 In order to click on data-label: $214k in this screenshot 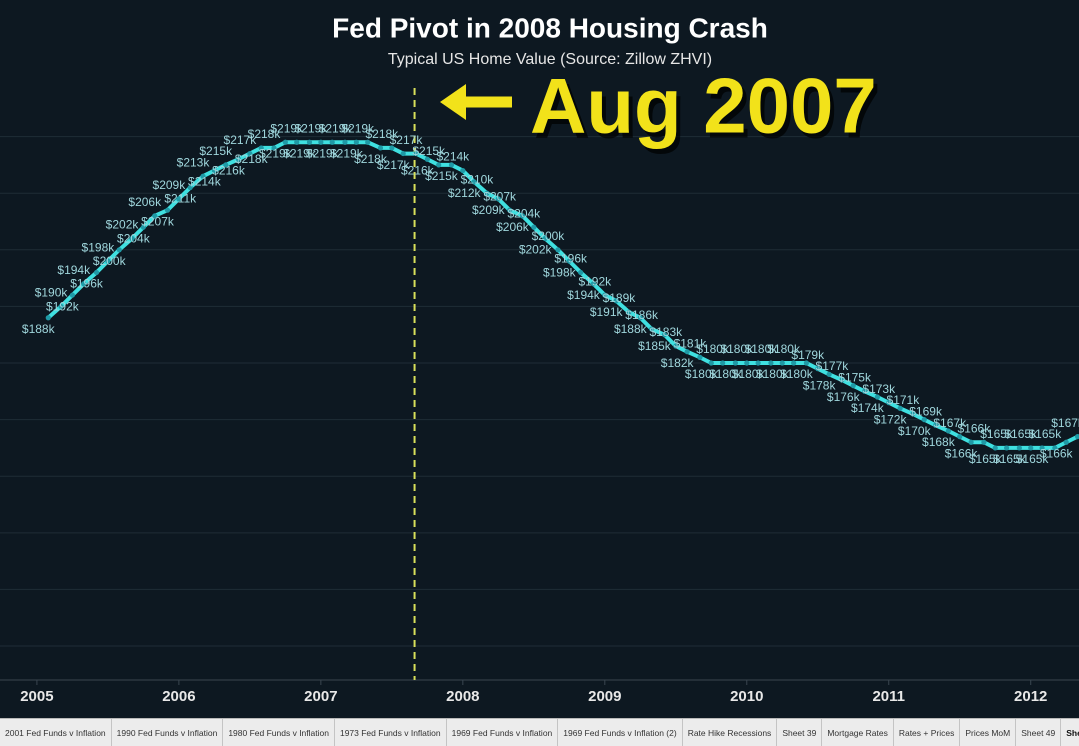, I will do `click(205, 182)`.